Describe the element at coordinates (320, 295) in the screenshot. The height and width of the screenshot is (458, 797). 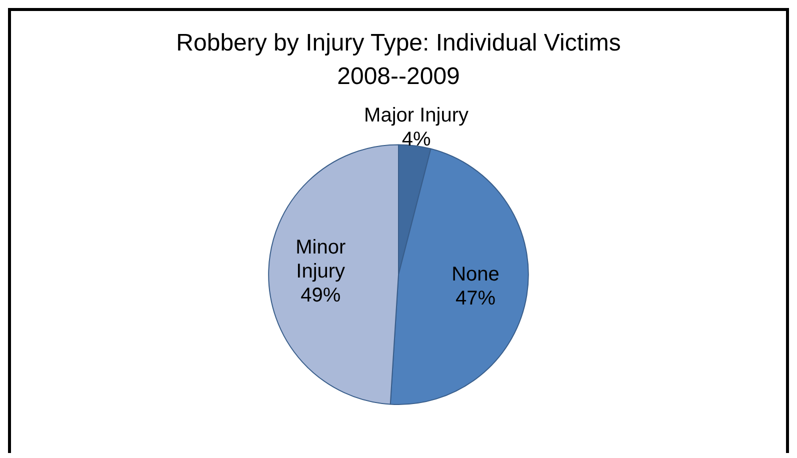
I see `data-label: 49%` at that location.